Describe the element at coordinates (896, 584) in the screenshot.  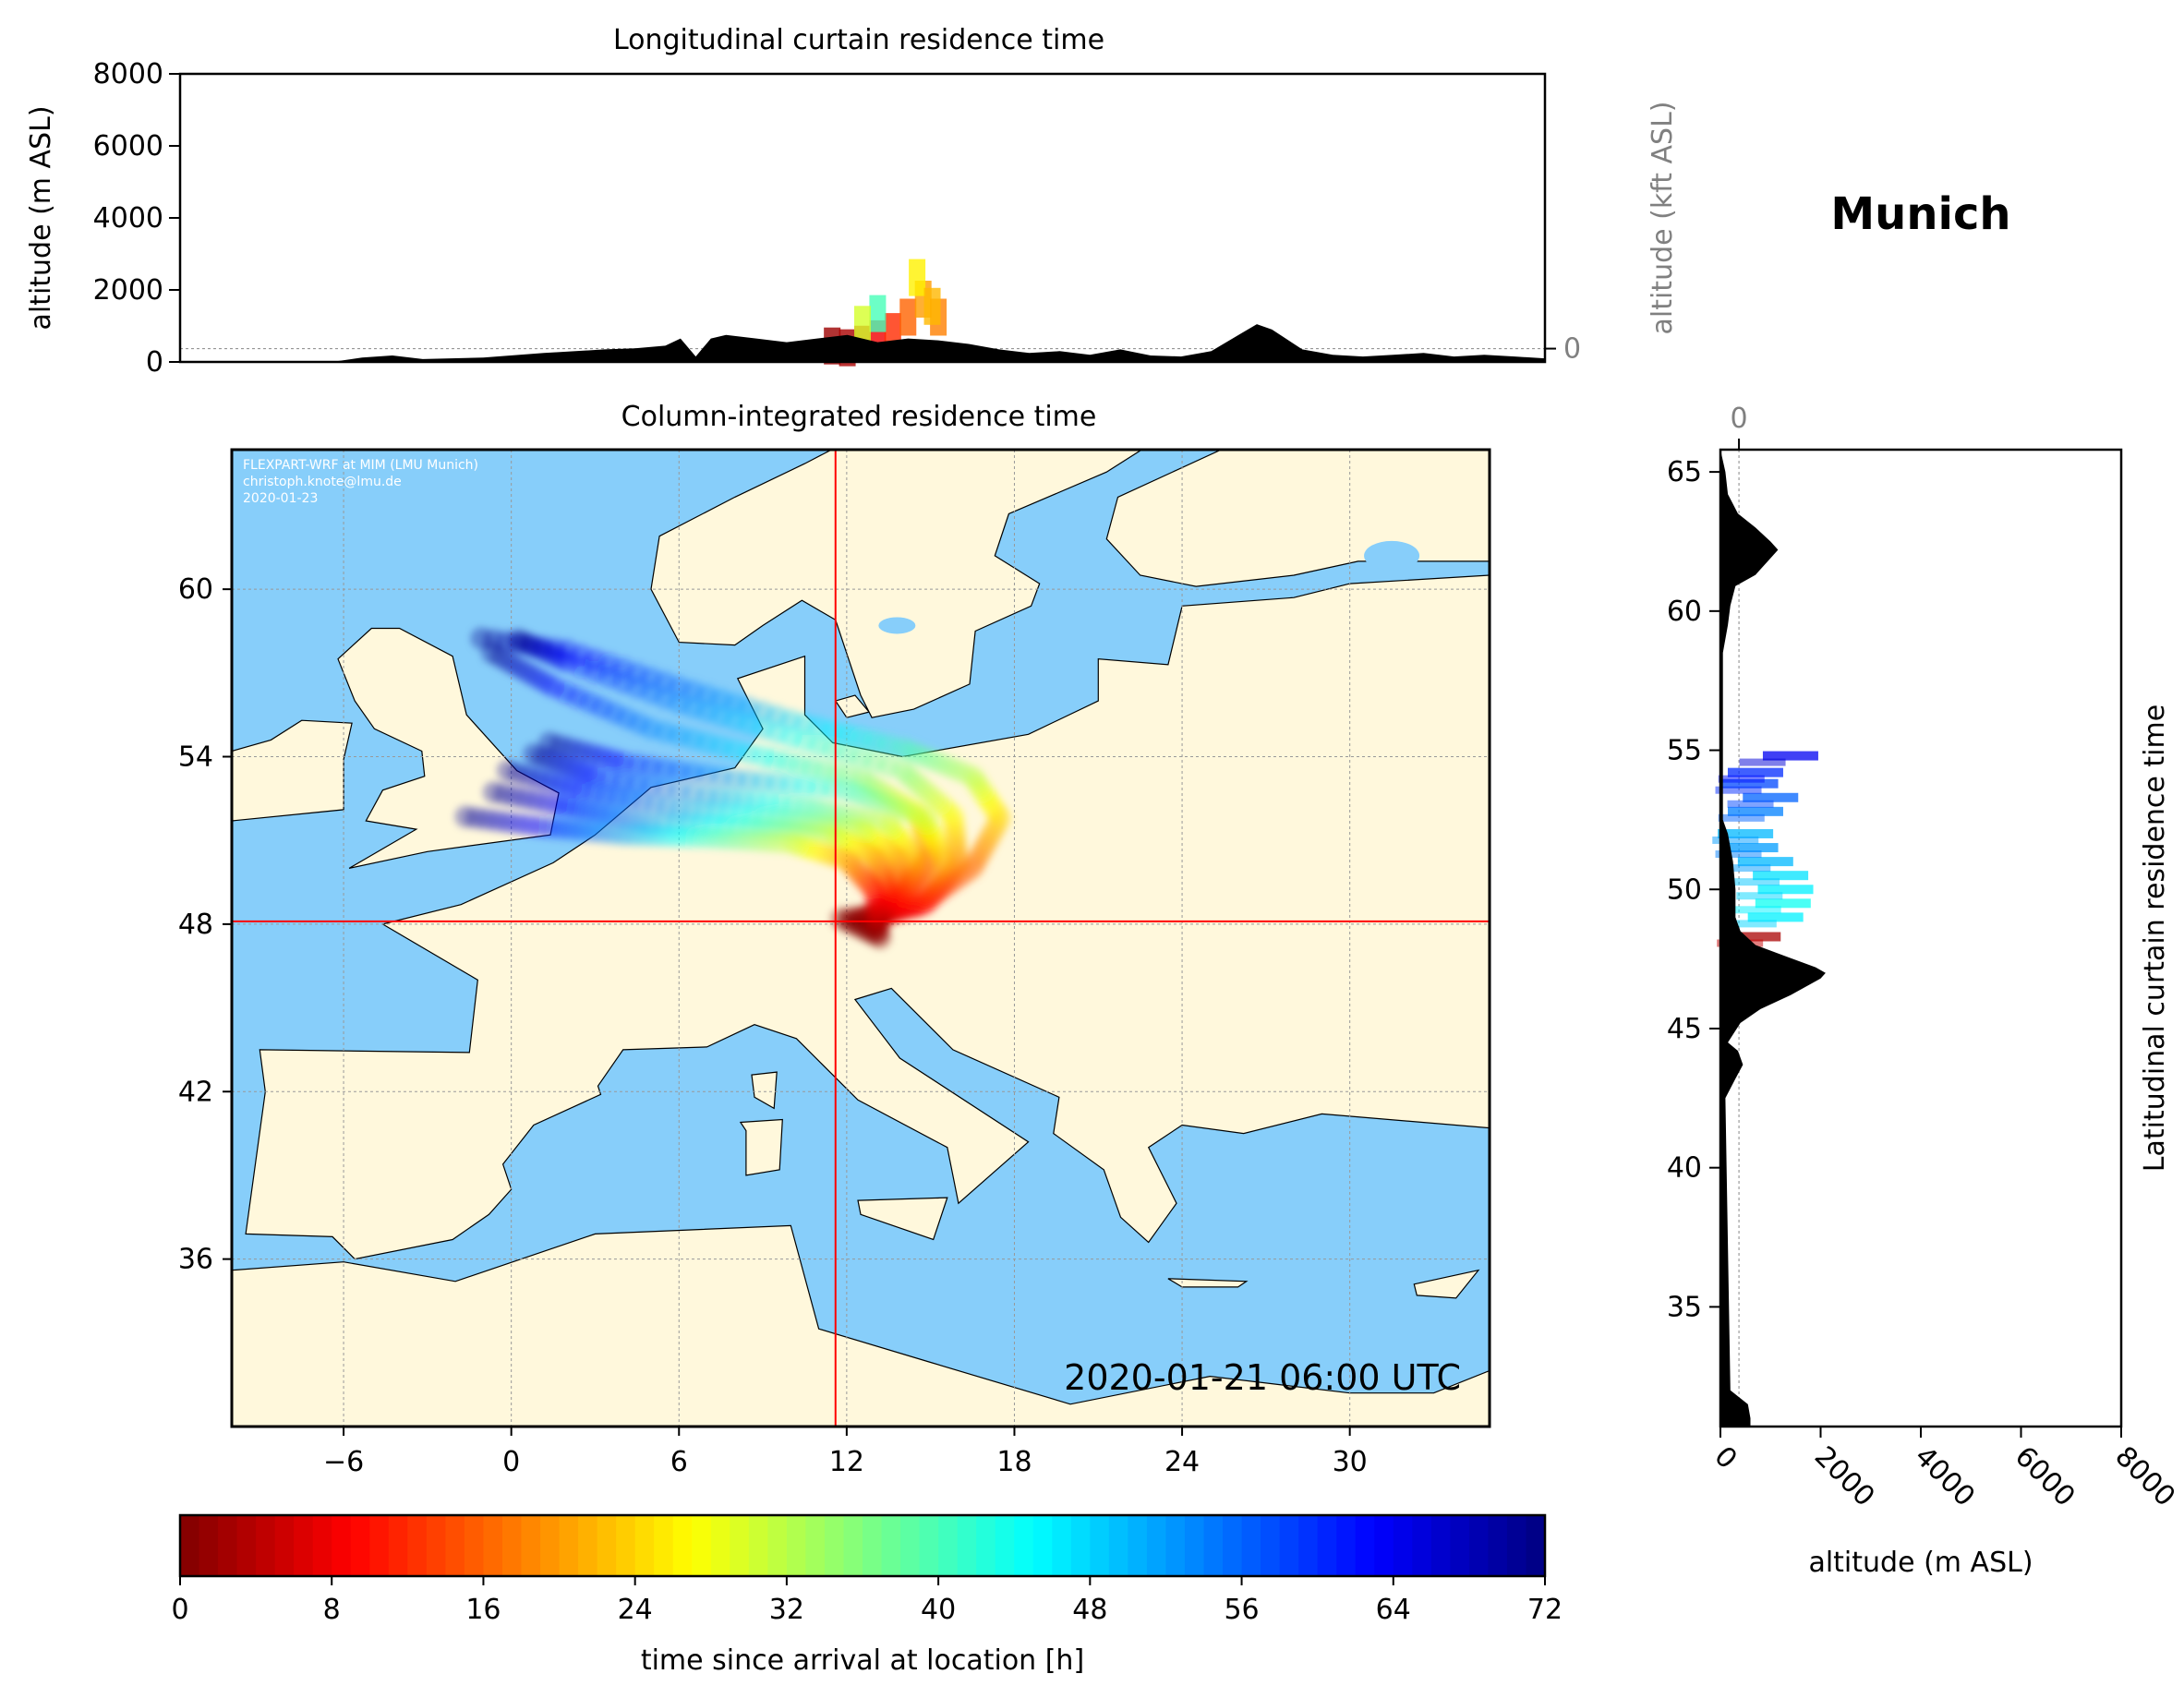
I see `scandinavia` at that location.